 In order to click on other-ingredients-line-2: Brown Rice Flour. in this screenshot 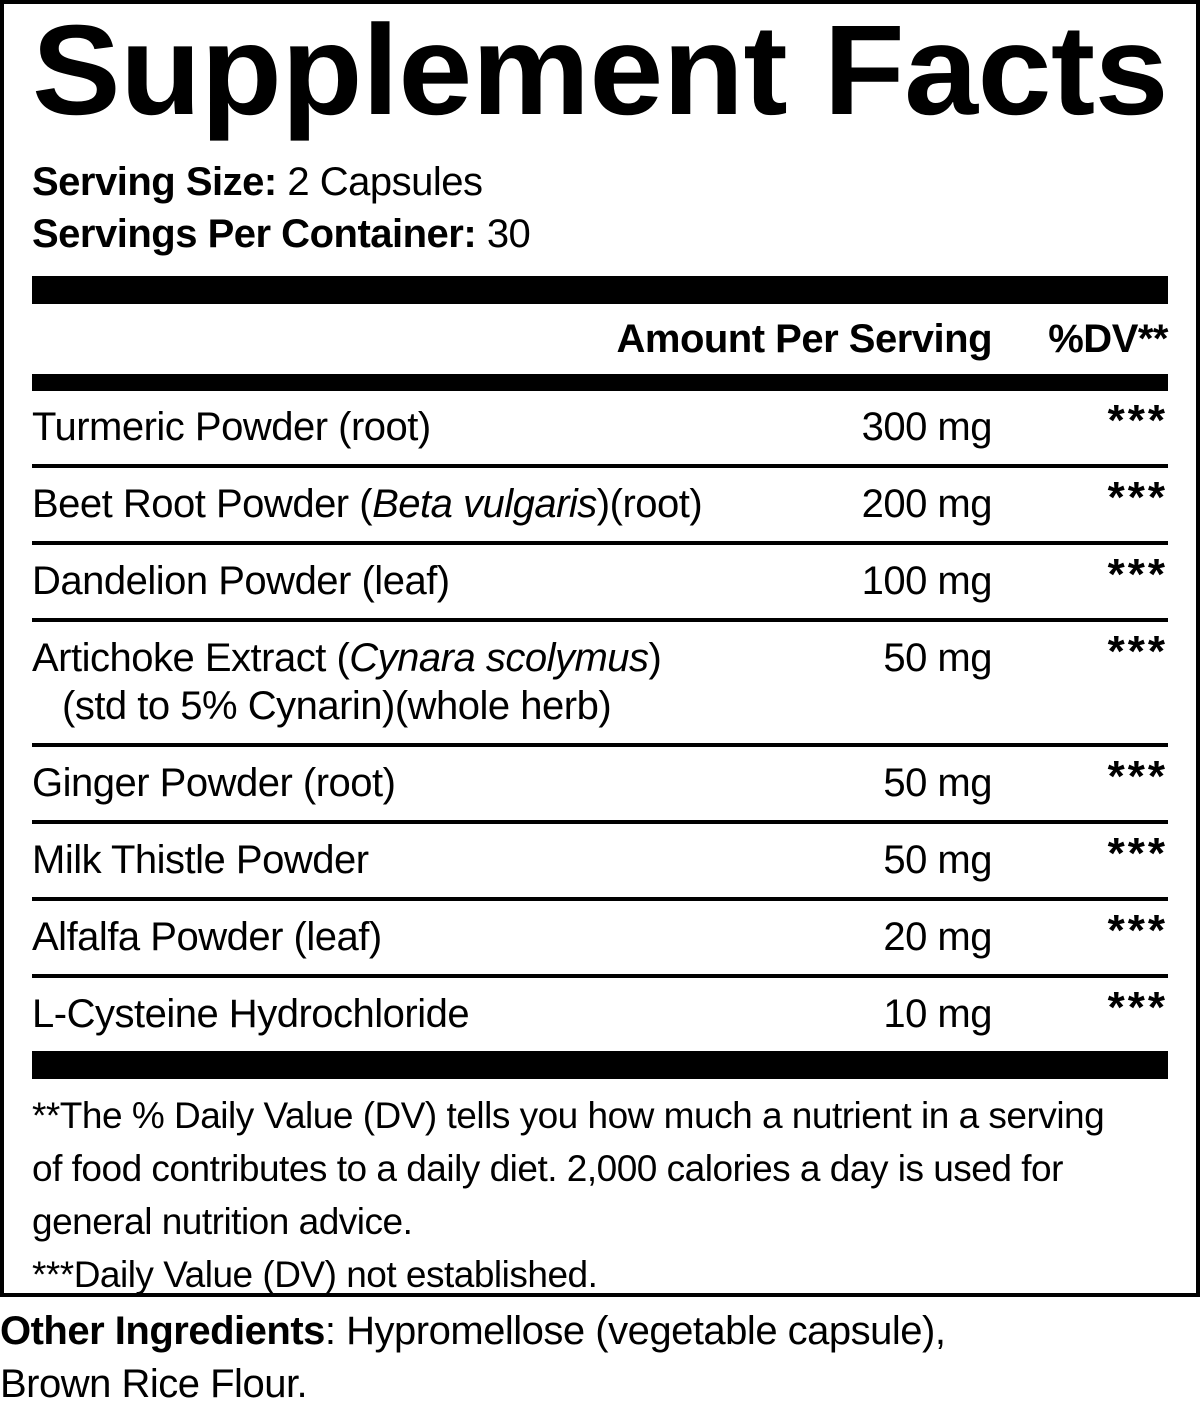, I will do `click(154, 1384)`.